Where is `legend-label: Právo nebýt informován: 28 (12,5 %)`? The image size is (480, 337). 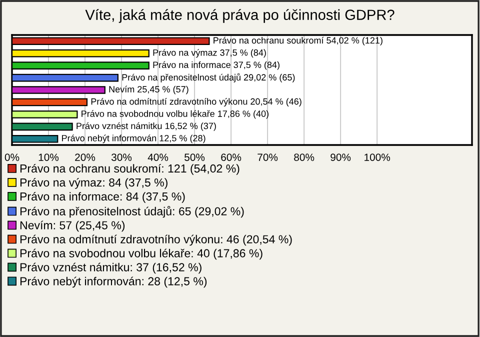 legend-label: Právo nebýt informován: 28 (12,5 %) is located at coordinates (113, 282).